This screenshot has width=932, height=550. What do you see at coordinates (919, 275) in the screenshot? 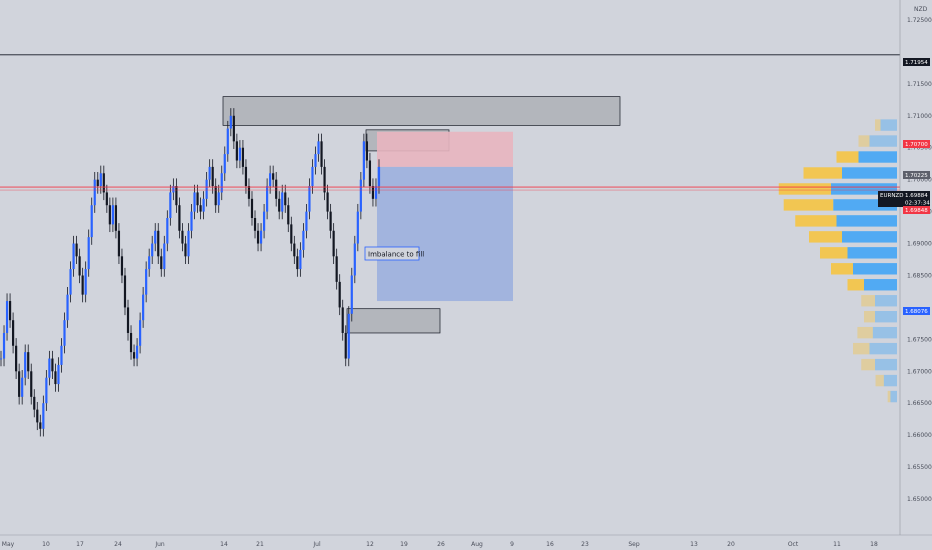
I see `price-tick-label: 1.68500` at bounding box center [919, 275].